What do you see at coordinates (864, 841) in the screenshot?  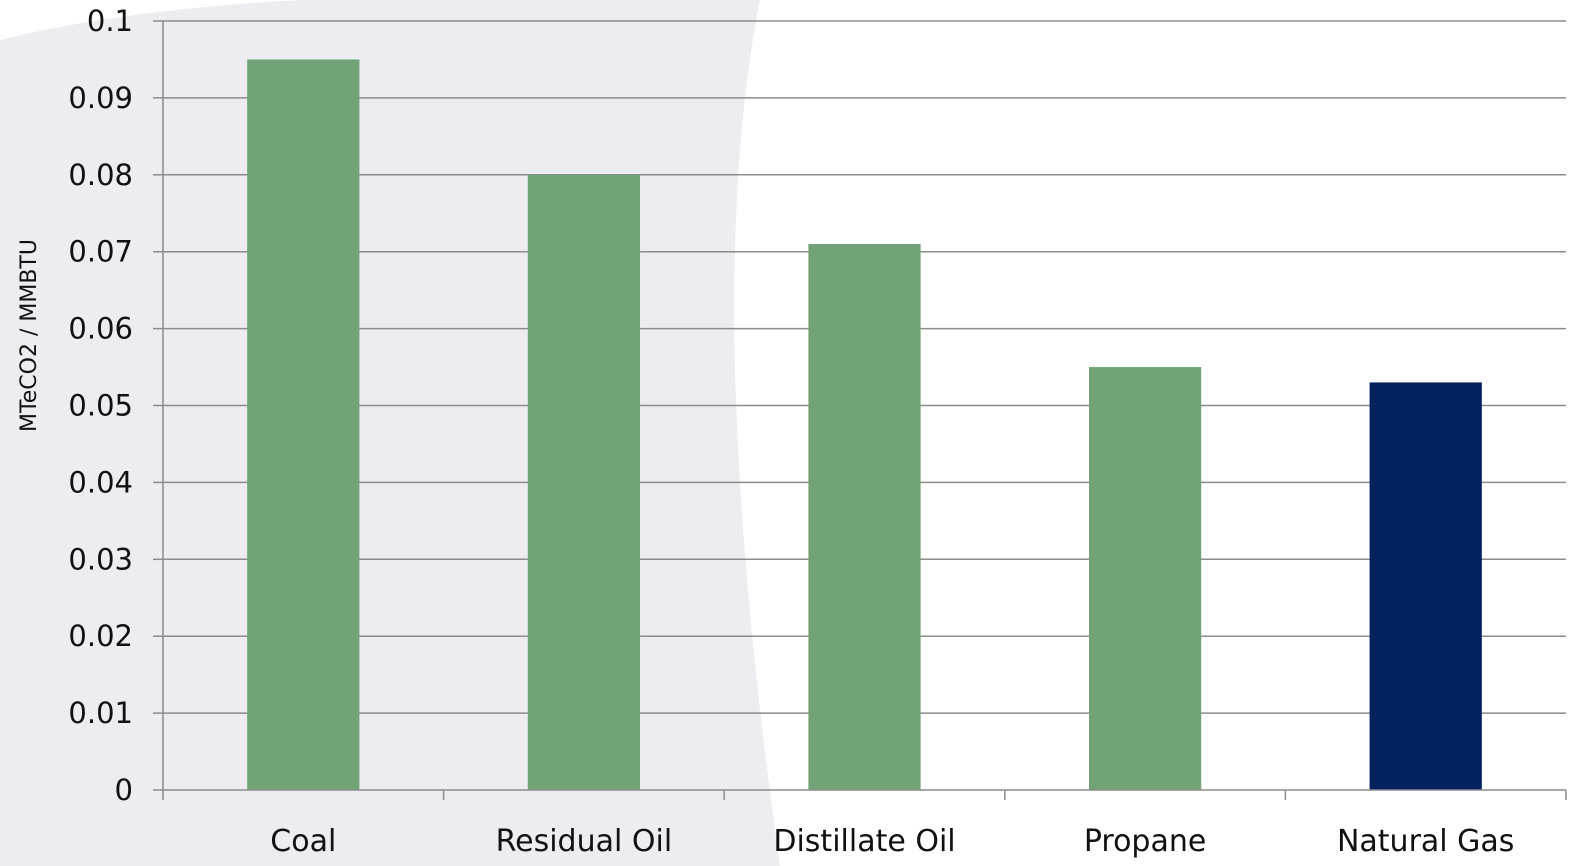 I see `x-category-label: Distillate Oil` at bounding box center [864, 841].